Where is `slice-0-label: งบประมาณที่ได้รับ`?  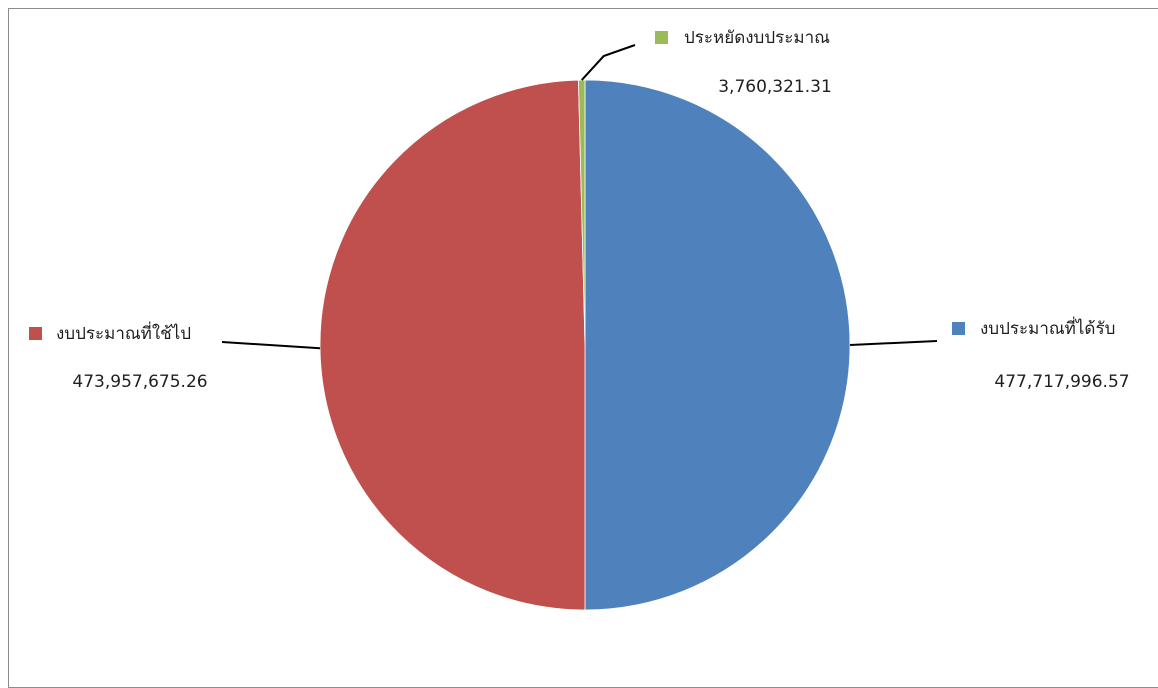 slice-0-label: งบประมาณที่ได้รับ is located at coordinates (1047, 327).